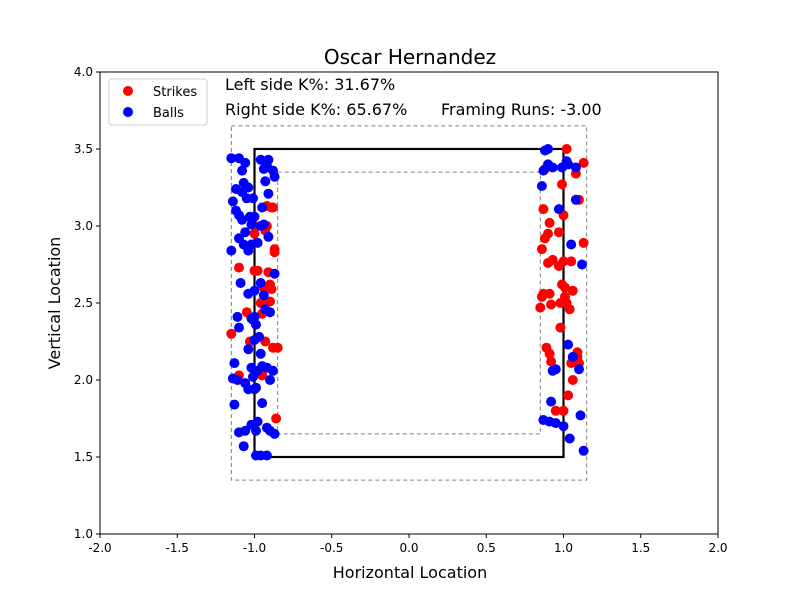 The width and height of the screenshot is (800, 600). Describe the element at coordinates (175, 92) in the screenshot. I see `legend-label-strikes: Strikes` at that location.